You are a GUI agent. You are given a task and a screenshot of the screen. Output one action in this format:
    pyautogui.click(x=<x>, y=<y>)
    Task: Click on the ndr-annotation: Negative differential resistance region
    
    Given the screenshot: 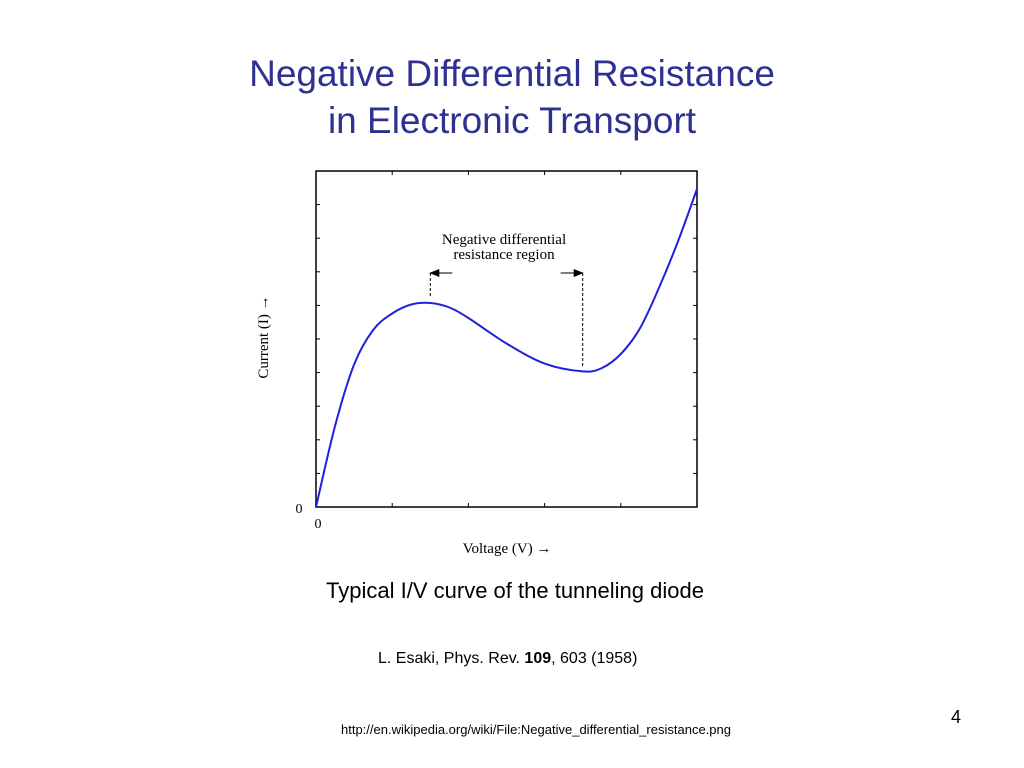 What is the action you would take?
    pyautogui.click(x=506, y=300)
    